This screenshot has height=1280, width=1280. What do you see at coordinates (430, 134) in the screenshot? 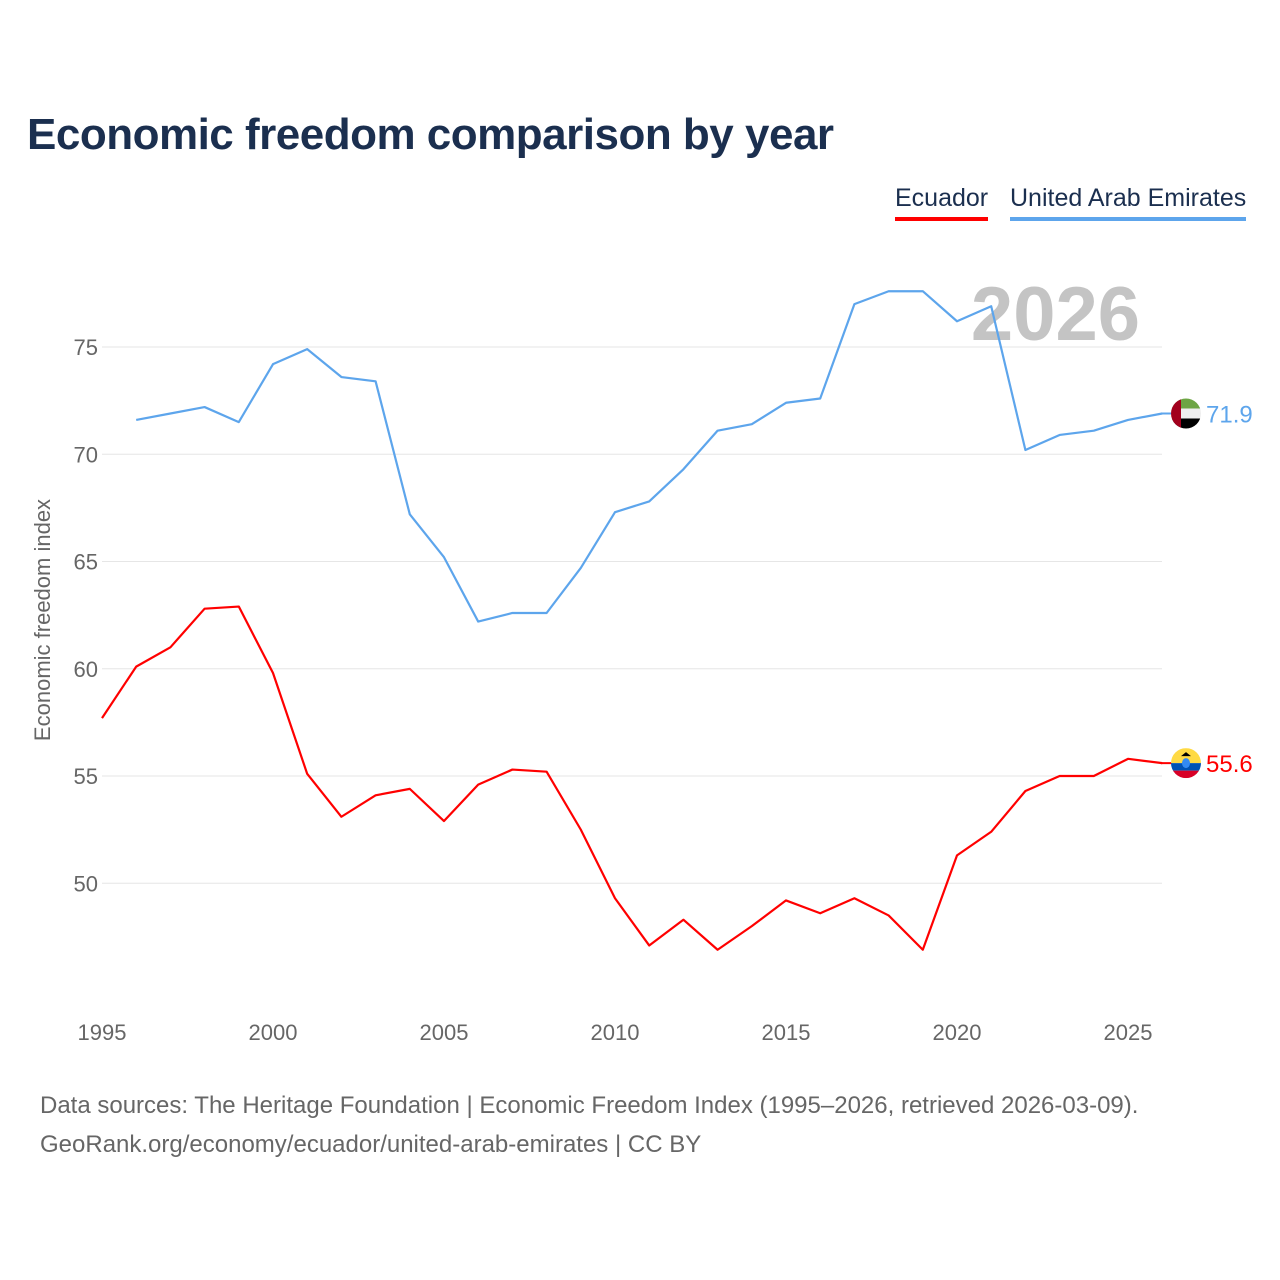
I see `chart-title: Economic freedom comparison by year` at bounding box center [430, 134].